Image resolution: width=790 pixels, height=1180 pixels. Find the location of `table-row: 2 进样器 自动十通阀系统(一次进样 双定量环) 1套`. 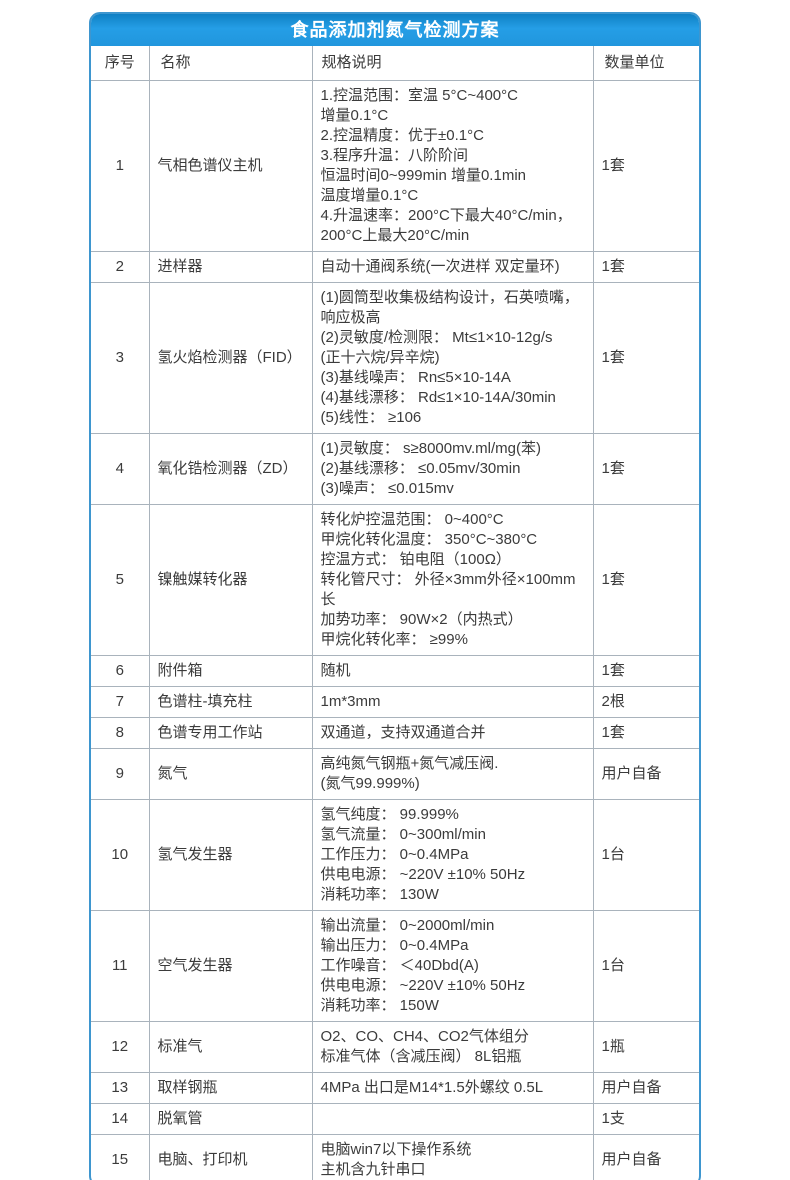

table-row: 2 进样器 自动十通阀系统(一次进样 双定量环) 1套 is located at coordinates (395, 267).